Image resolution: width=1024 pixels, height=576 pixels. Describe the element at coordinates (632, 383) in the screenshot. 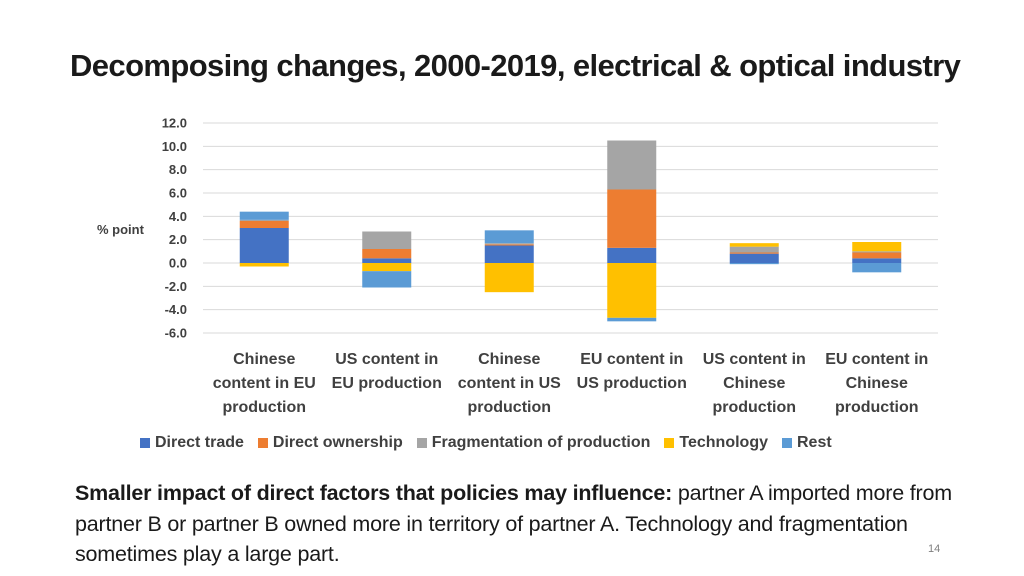

I see `category-label: US production` at that location.